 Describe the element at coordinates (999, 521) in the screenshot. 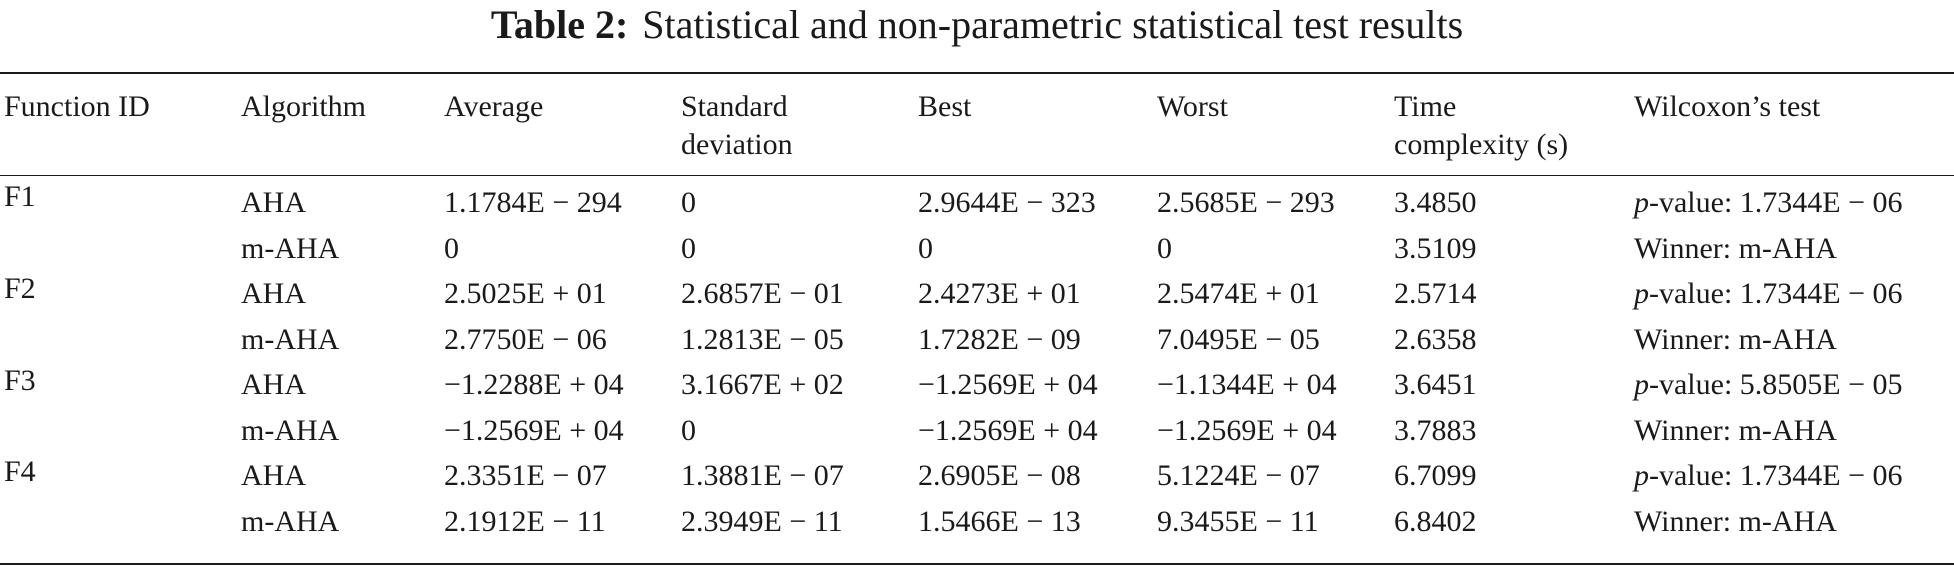

I see `cell-best: 1.5466E − 13` at that location.